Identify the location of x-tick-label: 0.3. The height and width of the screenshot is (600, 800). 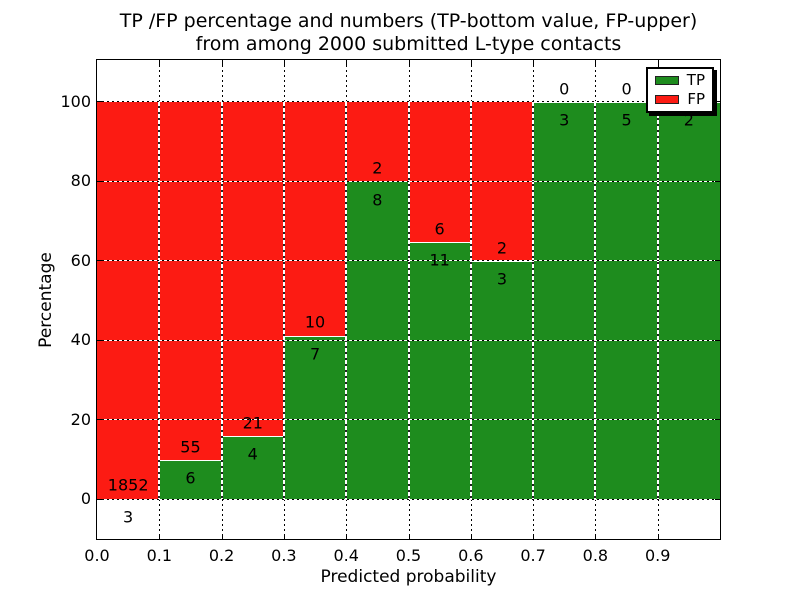
(284, 555).